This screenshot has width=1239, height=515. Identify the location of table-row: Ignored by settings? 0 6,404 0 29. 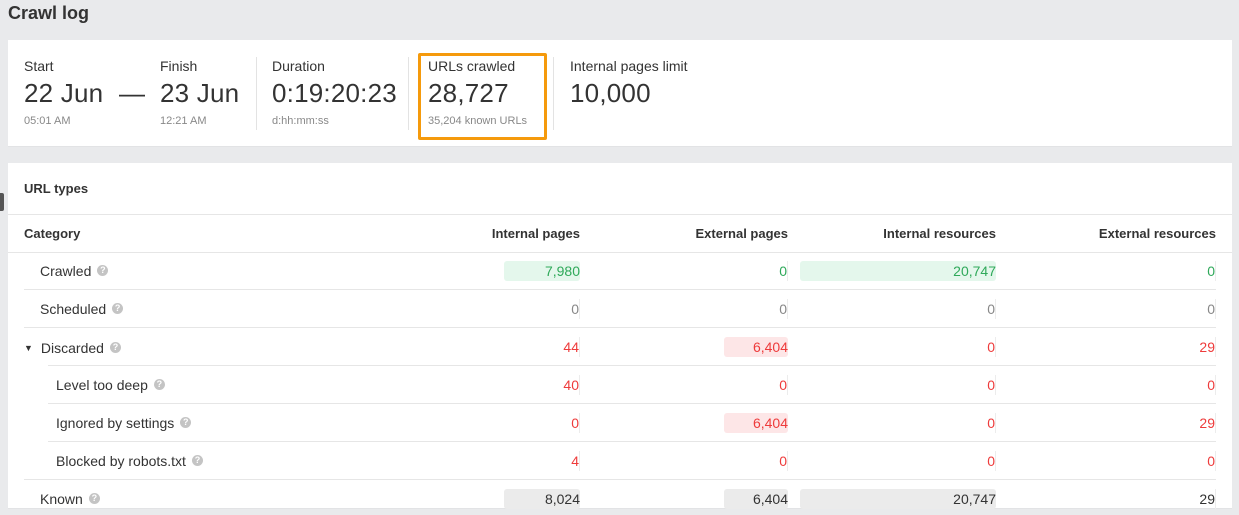
(620, 422).